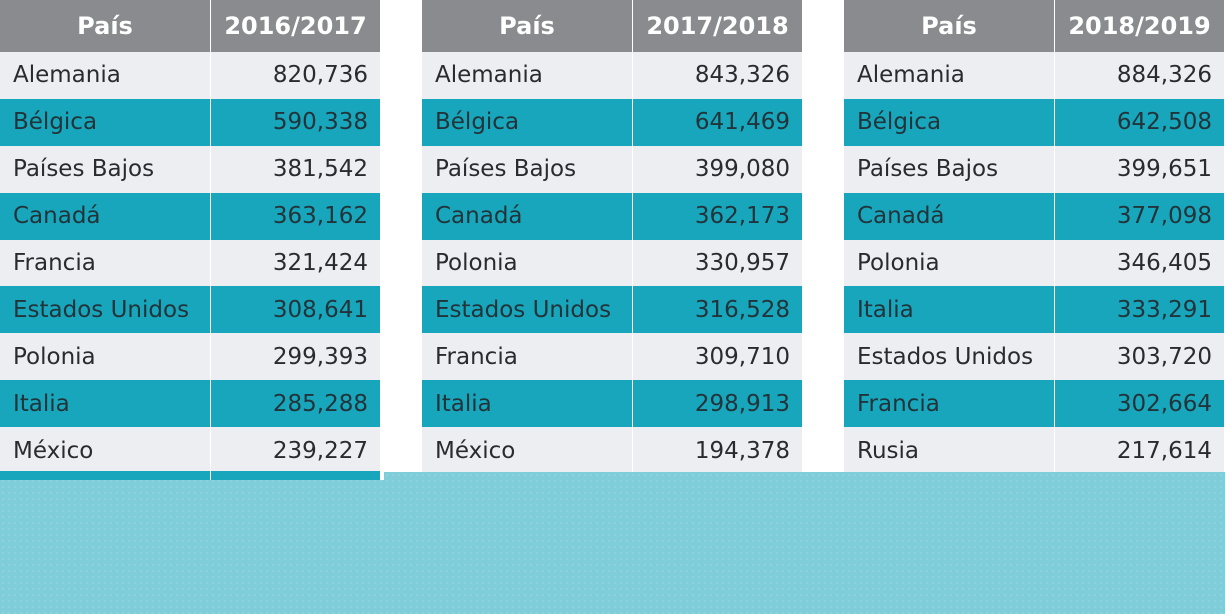 This screenshot has height=614, width=1225. I want to click on table-row: Alemania 820,736, so click(190, 75).